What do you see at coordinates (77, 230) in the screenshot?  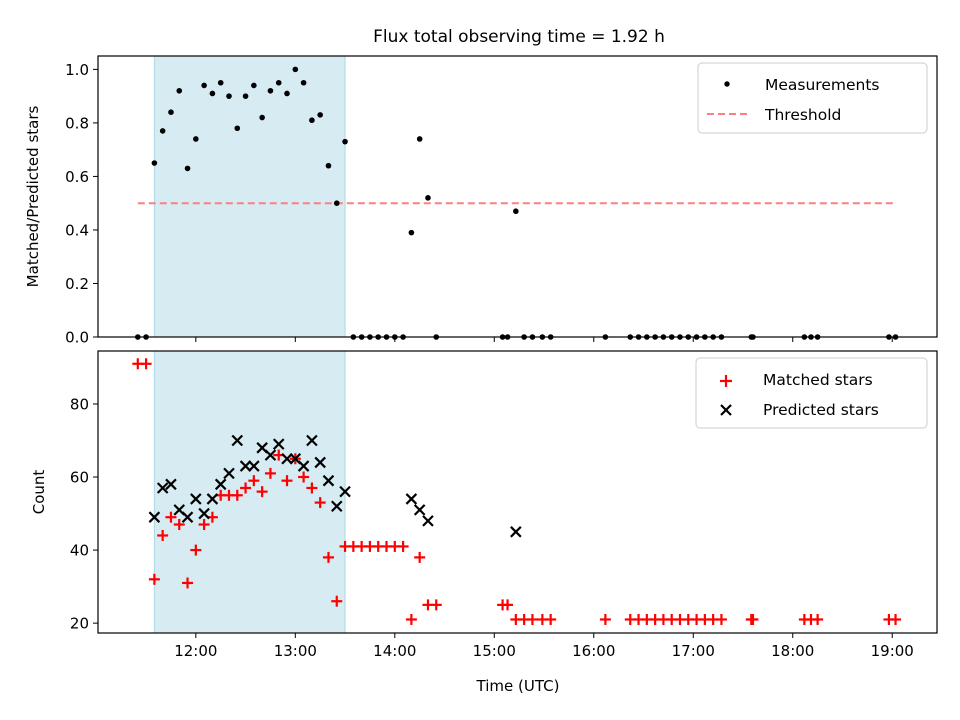 I see `y-tick-label: 0.4` at bounding box center [77, 230].